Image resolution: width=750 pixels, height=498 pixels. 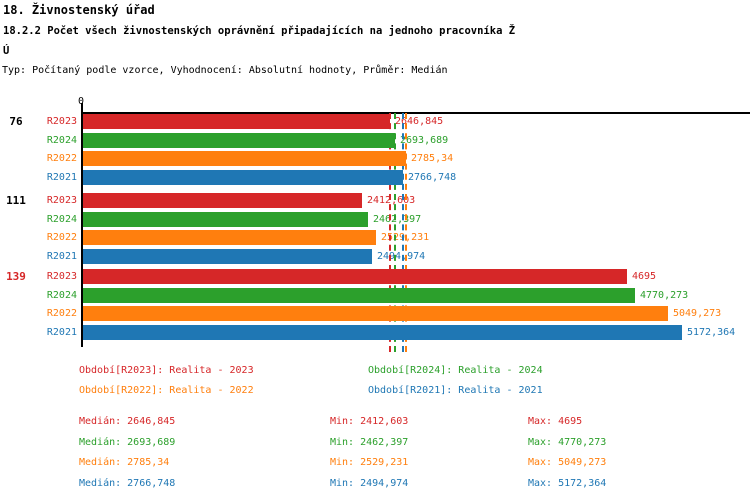 What do you see at coordinates (16, 200) in the screenshot?
I see `group-label: 111` at bounding box center [16, 200].